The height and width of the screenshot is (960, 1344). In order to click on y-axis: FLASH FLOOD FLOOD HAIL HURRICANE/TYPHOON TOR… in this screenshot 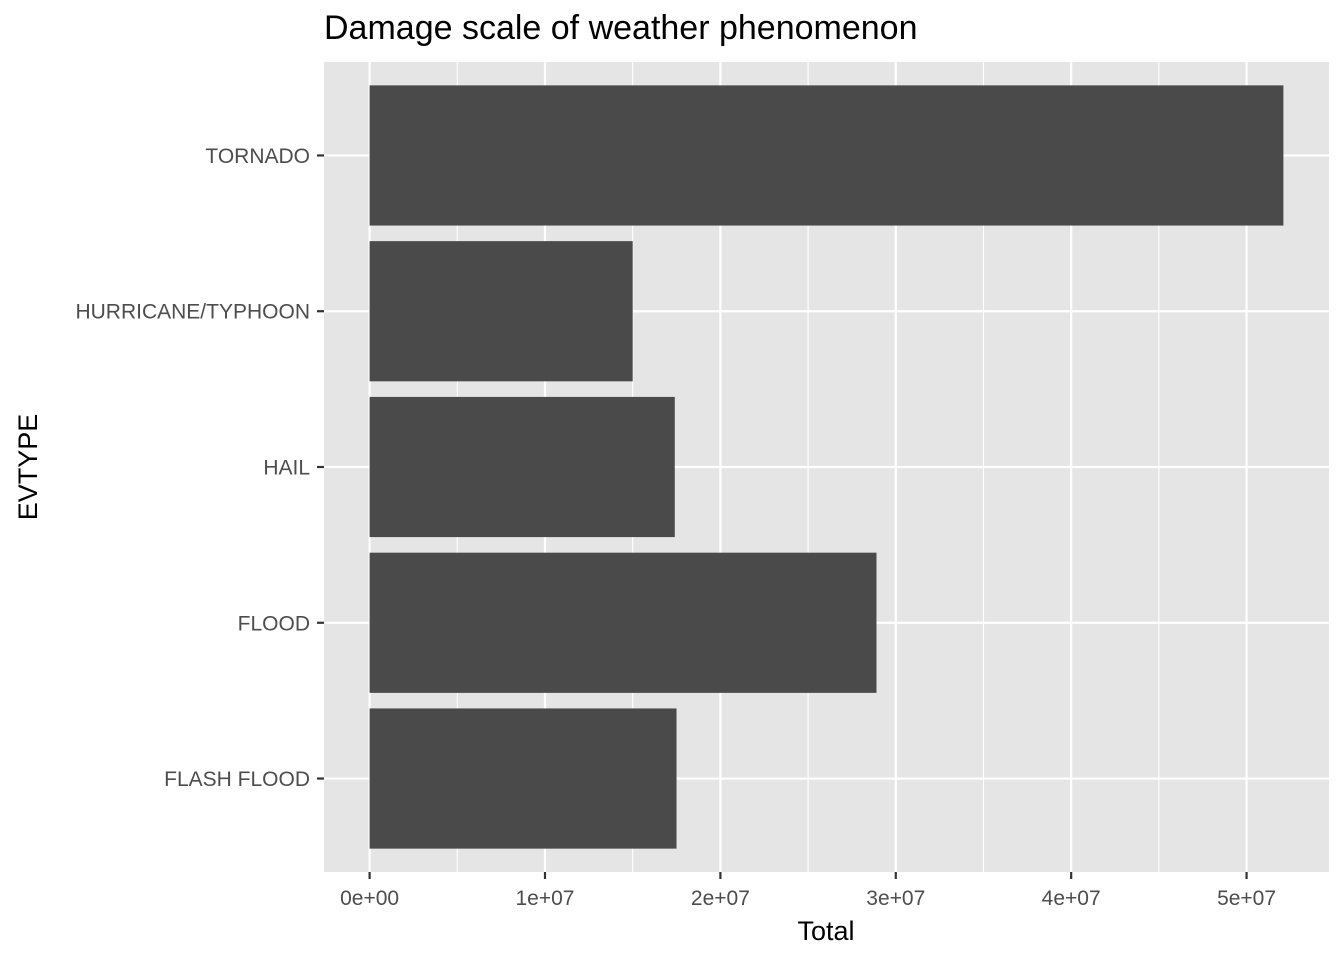, I will do `click(199, 468)`.